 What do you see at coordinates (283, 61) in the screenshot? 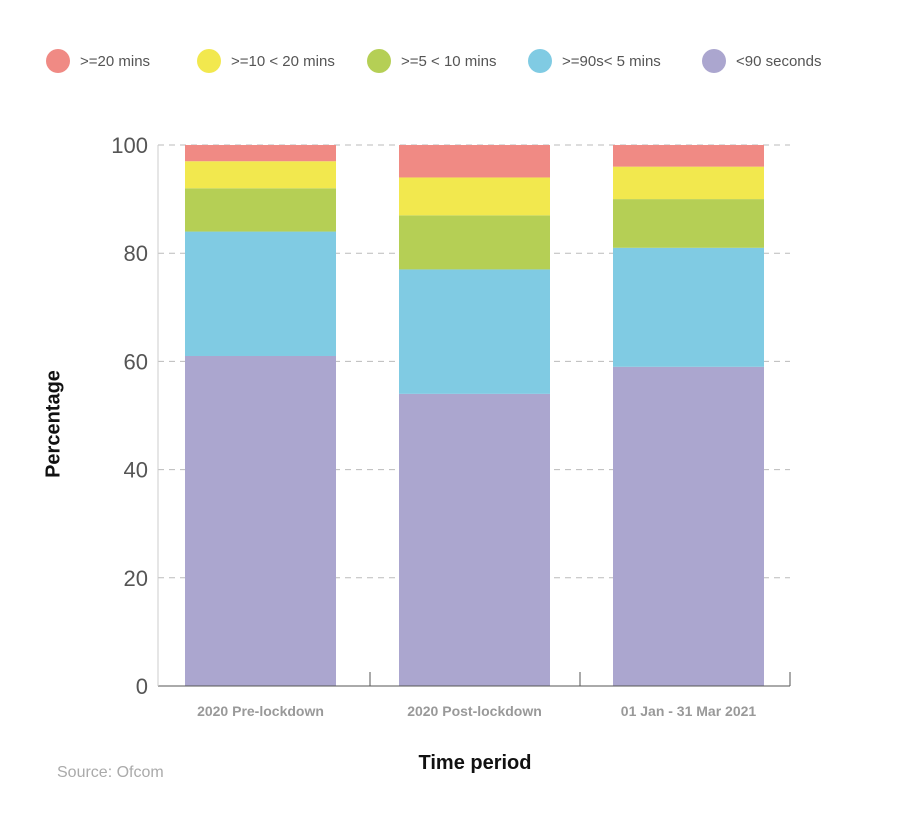
I see `legend-label: >=10 < 20 mins` at bounding box center [283, 61].